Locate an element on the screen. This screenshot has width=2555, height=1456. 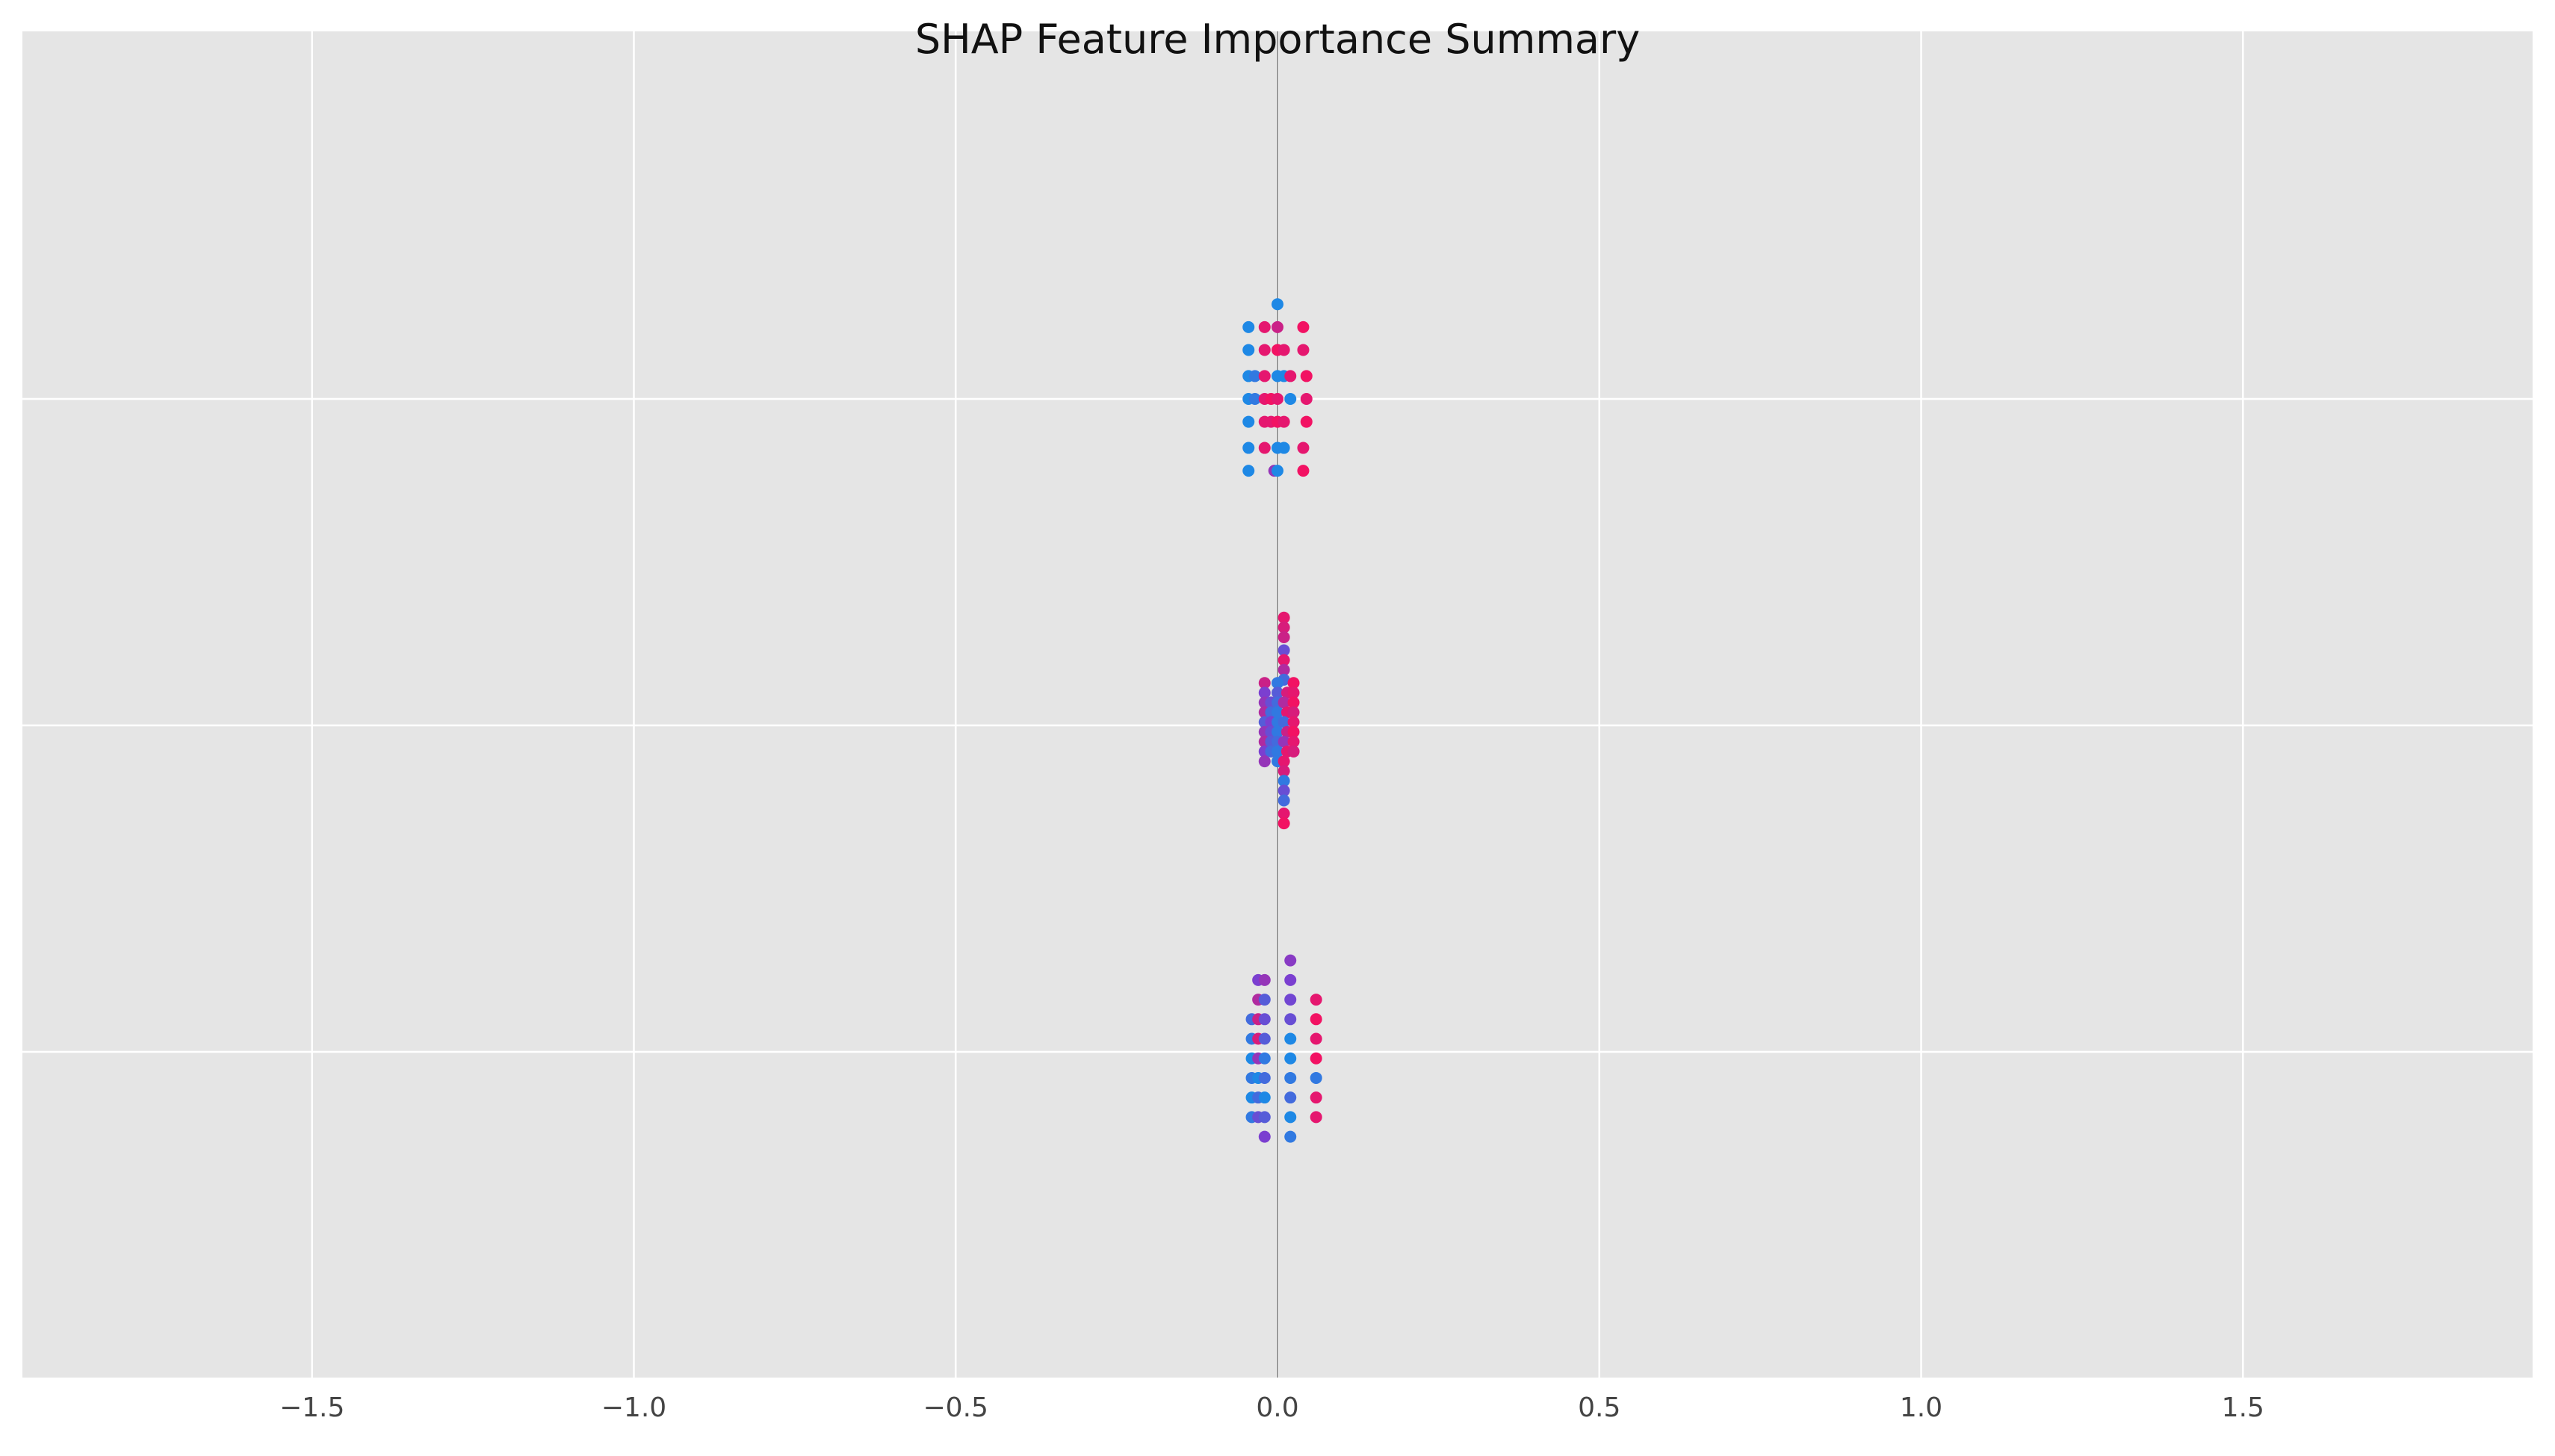
x-tick-label: −1.0 is located at coordinates (633, 1408).